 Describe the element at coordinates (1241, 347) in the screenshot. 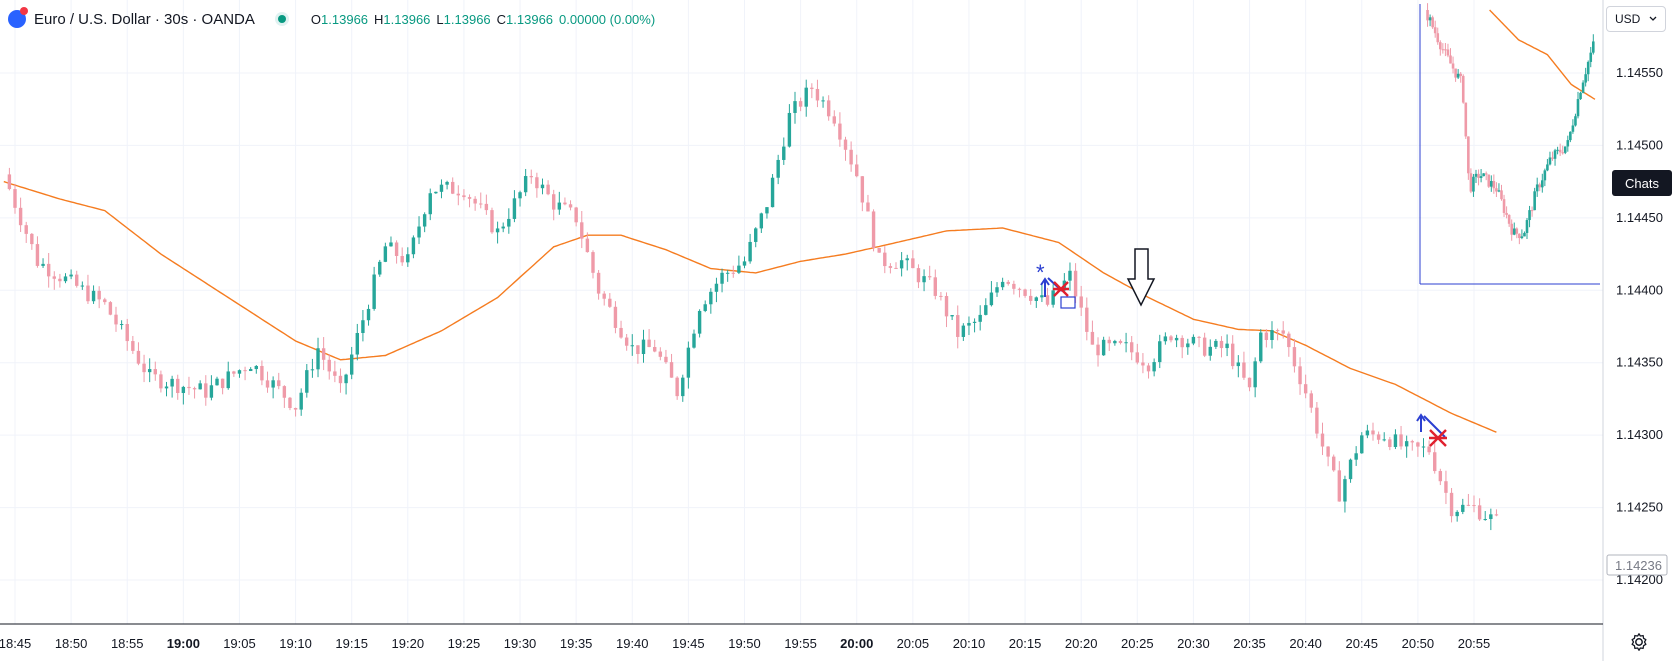

I see `drawings: *` at that location.